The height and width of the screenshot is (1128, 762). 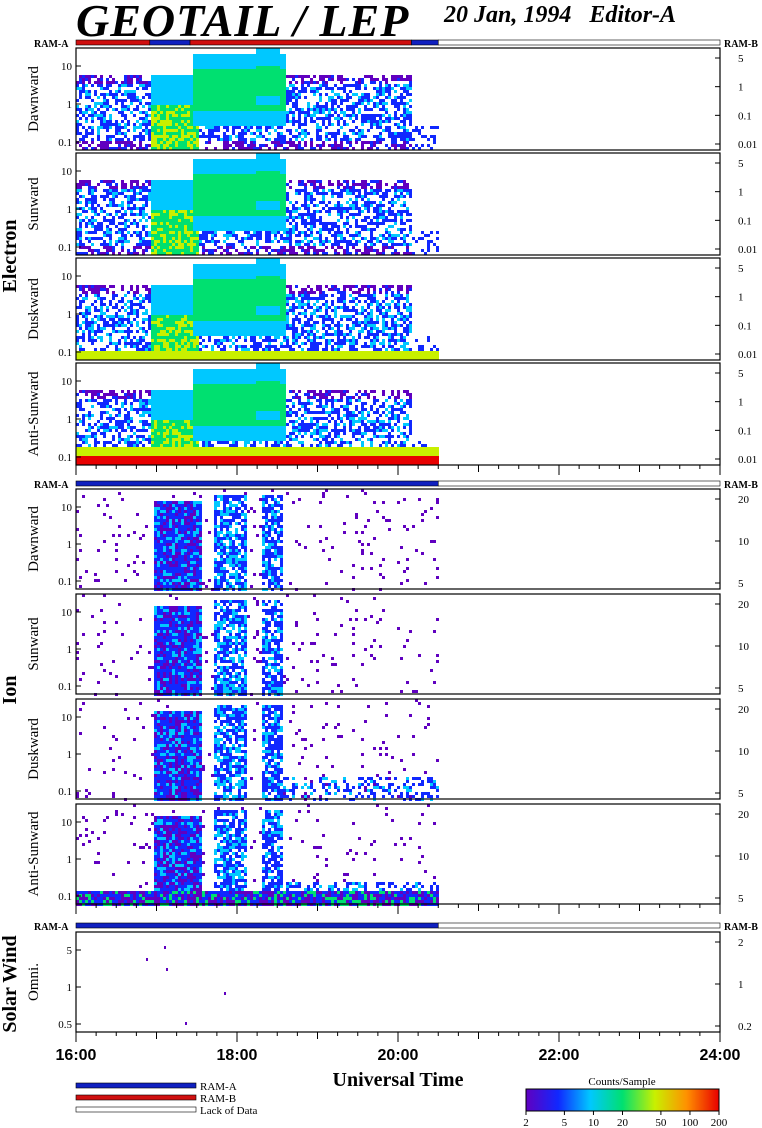 I want to click on legend-label: RAM-A, so click(x=218, y=1087).